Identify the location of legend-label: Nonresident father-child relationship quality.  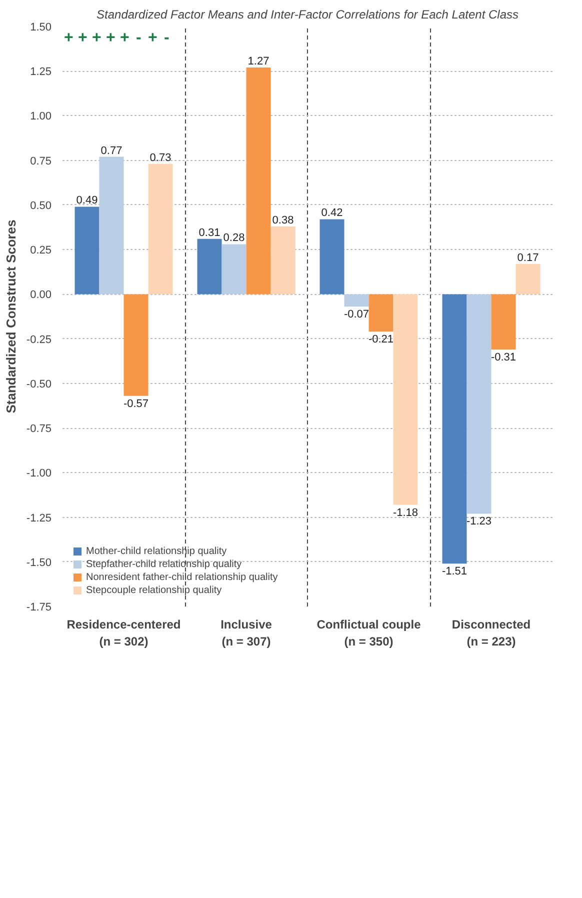
(182, 577).